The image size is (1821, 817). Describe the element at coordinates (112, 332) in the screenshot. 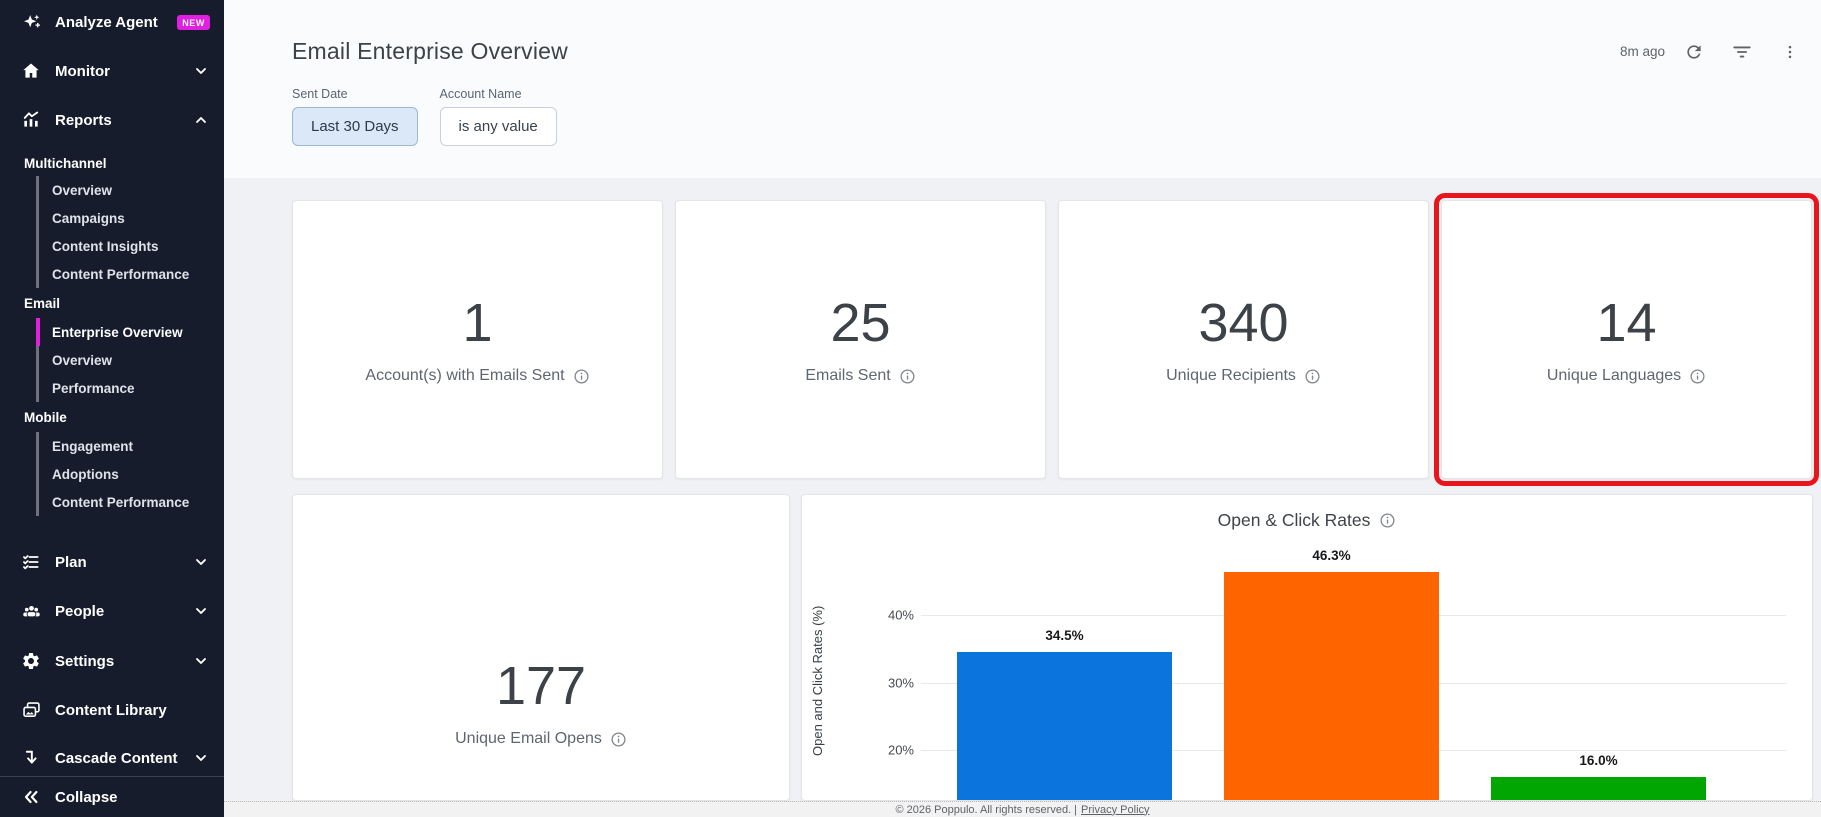

I see `sidebar-item-enterprise-overview: Enterprise Overview` at that location.